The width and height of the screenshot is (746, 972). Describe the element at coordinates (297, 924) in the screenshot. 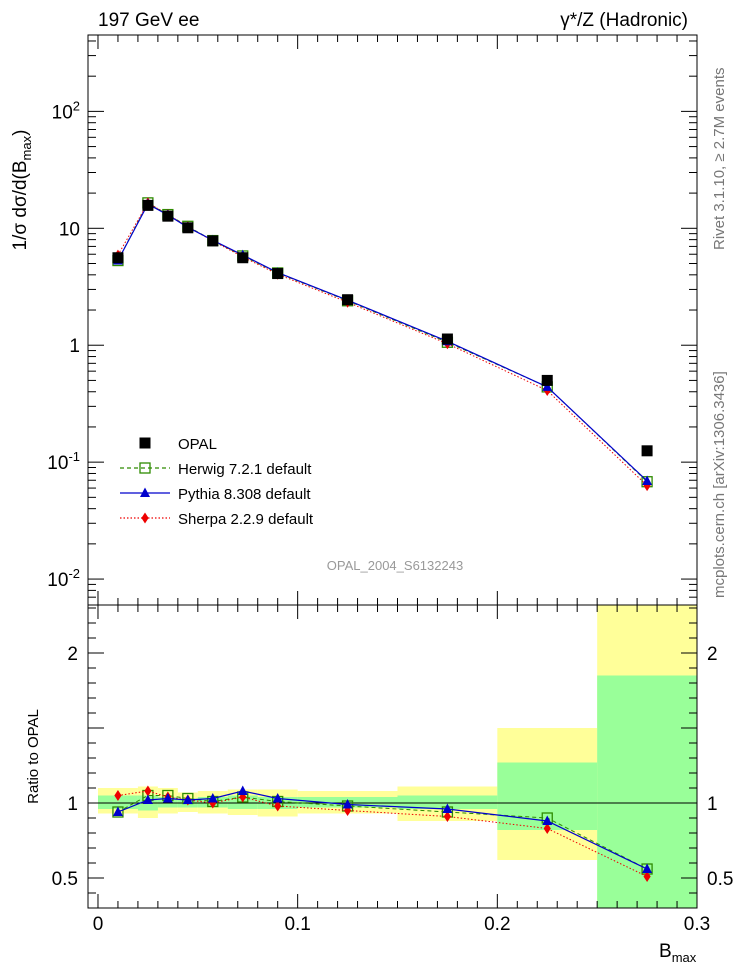

I see `x-tick-label: 0.1` at that location.